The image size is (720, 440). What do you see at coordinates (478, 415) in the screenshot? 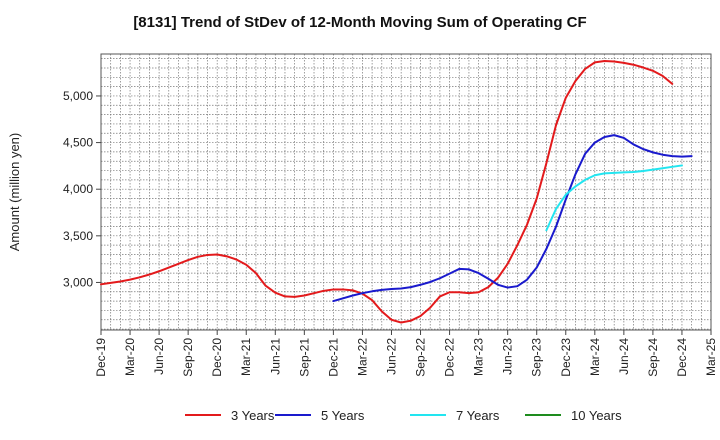
I see `legend-label: 7 Years` at bounding box center [478, 415].